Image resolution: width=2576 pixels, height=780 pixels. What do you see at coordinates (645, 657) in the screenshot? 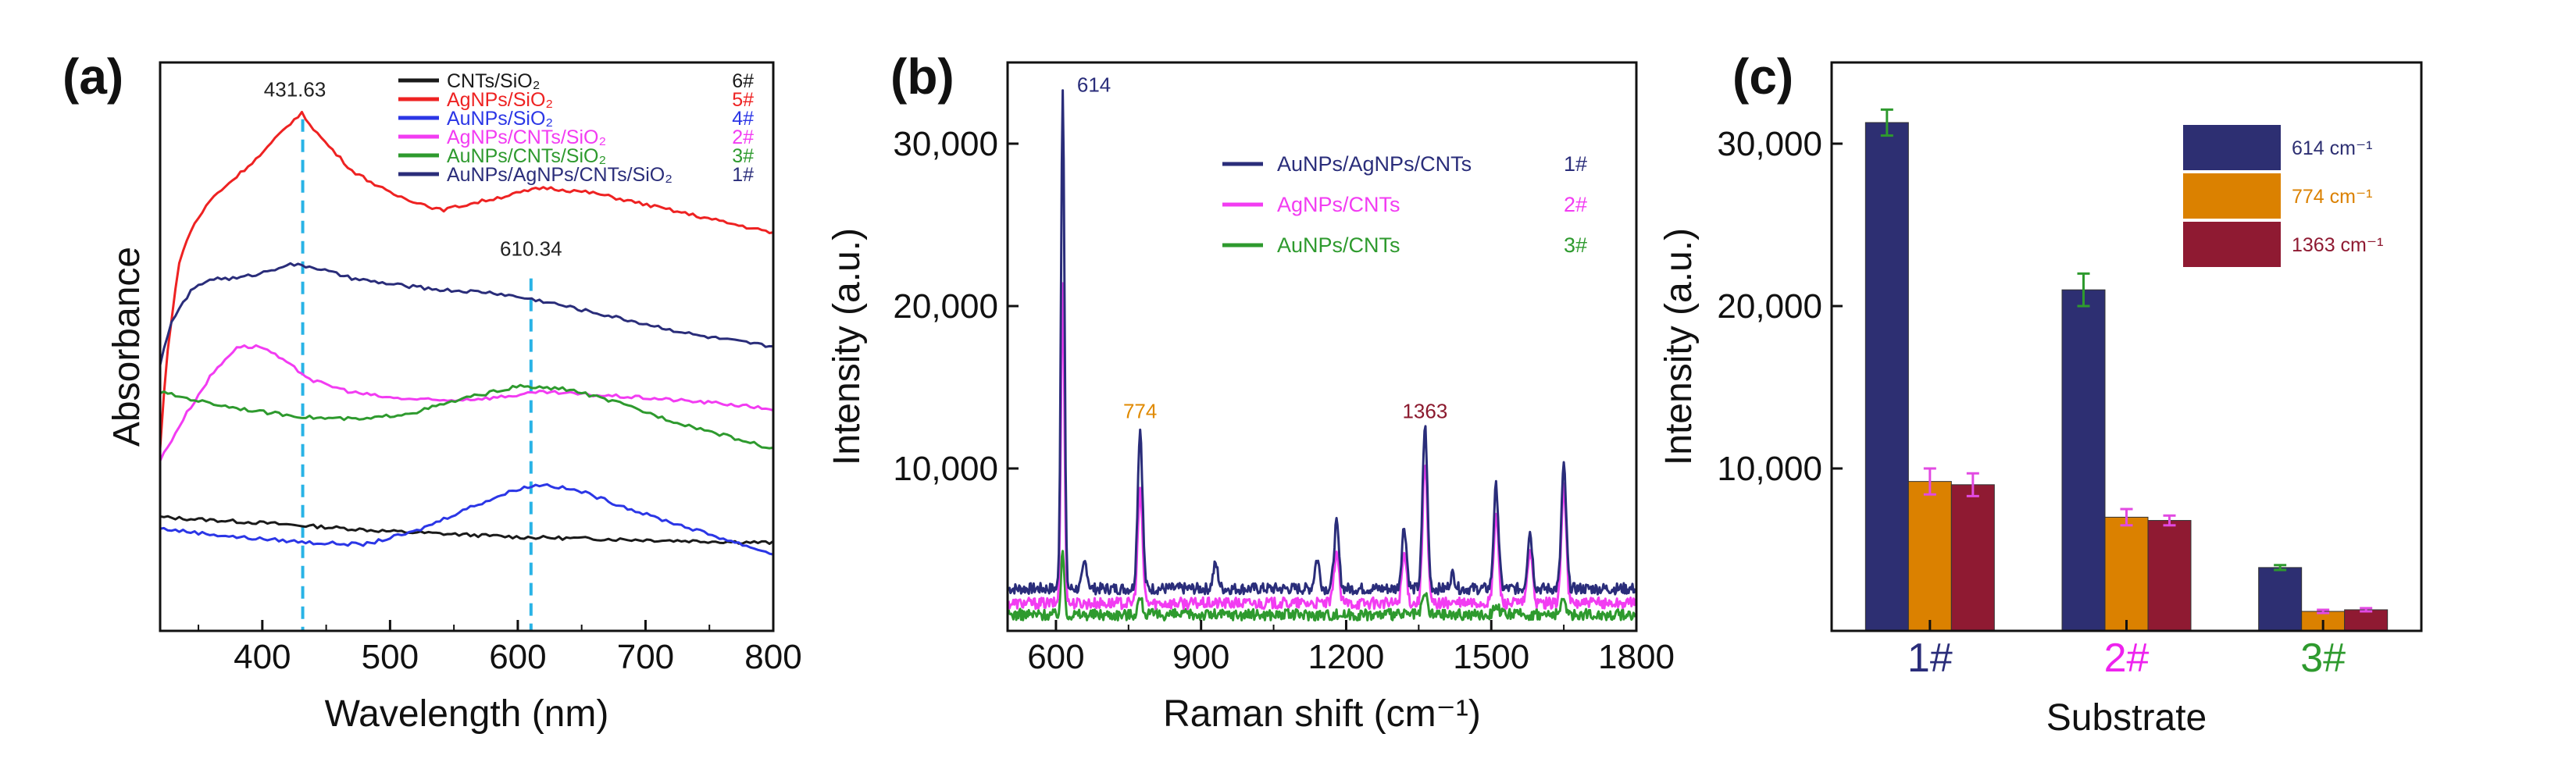
I see `x-tick-label: 700` at bounding box center [645, 657].